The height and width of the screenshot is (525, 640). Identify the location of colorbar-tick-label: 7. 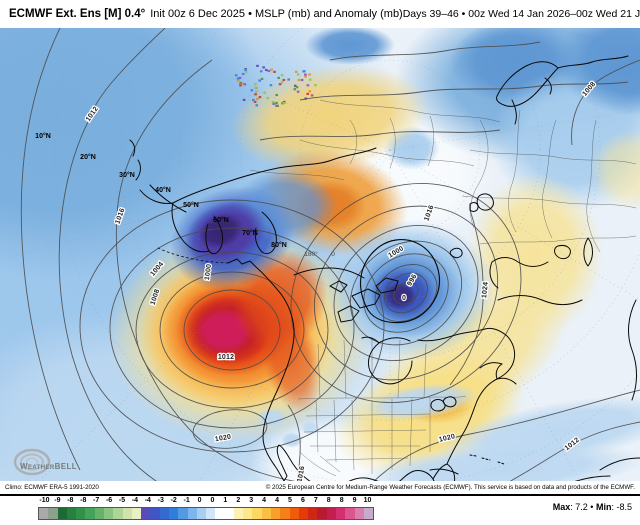
(315, 500).